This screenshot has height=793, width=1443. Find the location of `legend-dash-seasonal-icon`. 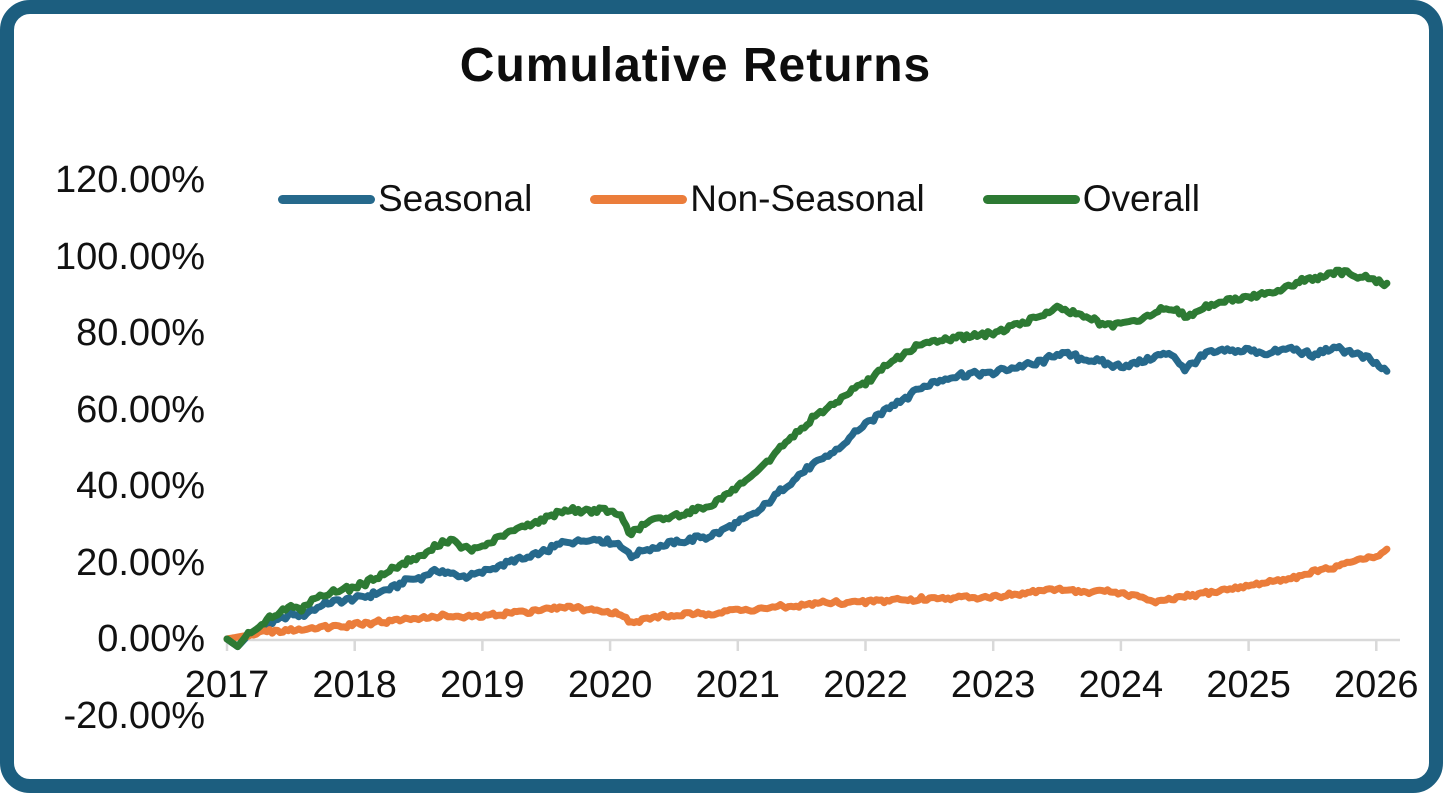

legend-dash-seasonal-icon is located at coordinates (326, 199).